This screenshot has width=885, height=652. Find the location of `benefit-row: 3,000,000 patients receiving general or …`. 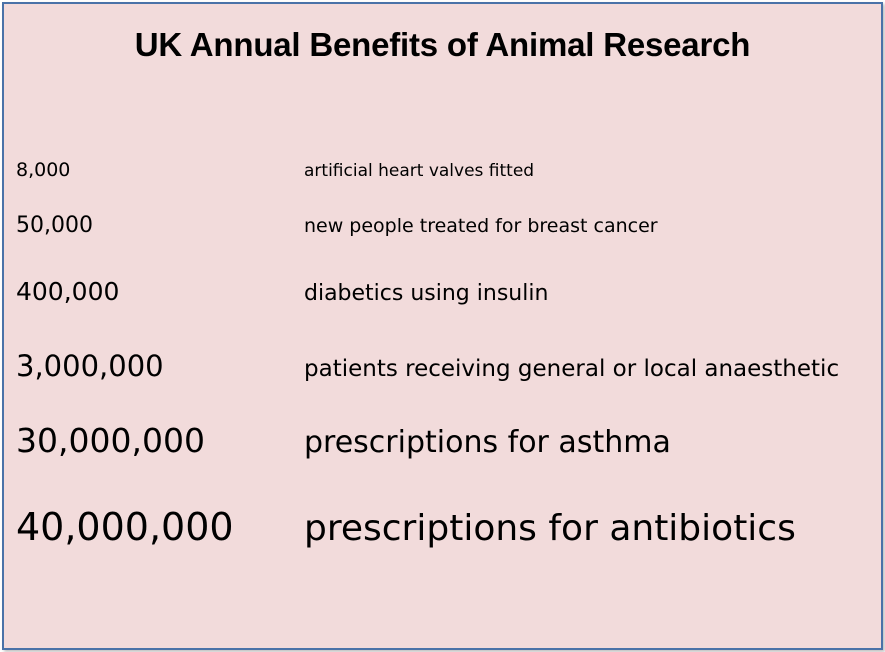

benefit-row: 3,000,000 patients receiving general or … is located at coordinates (448, 366).